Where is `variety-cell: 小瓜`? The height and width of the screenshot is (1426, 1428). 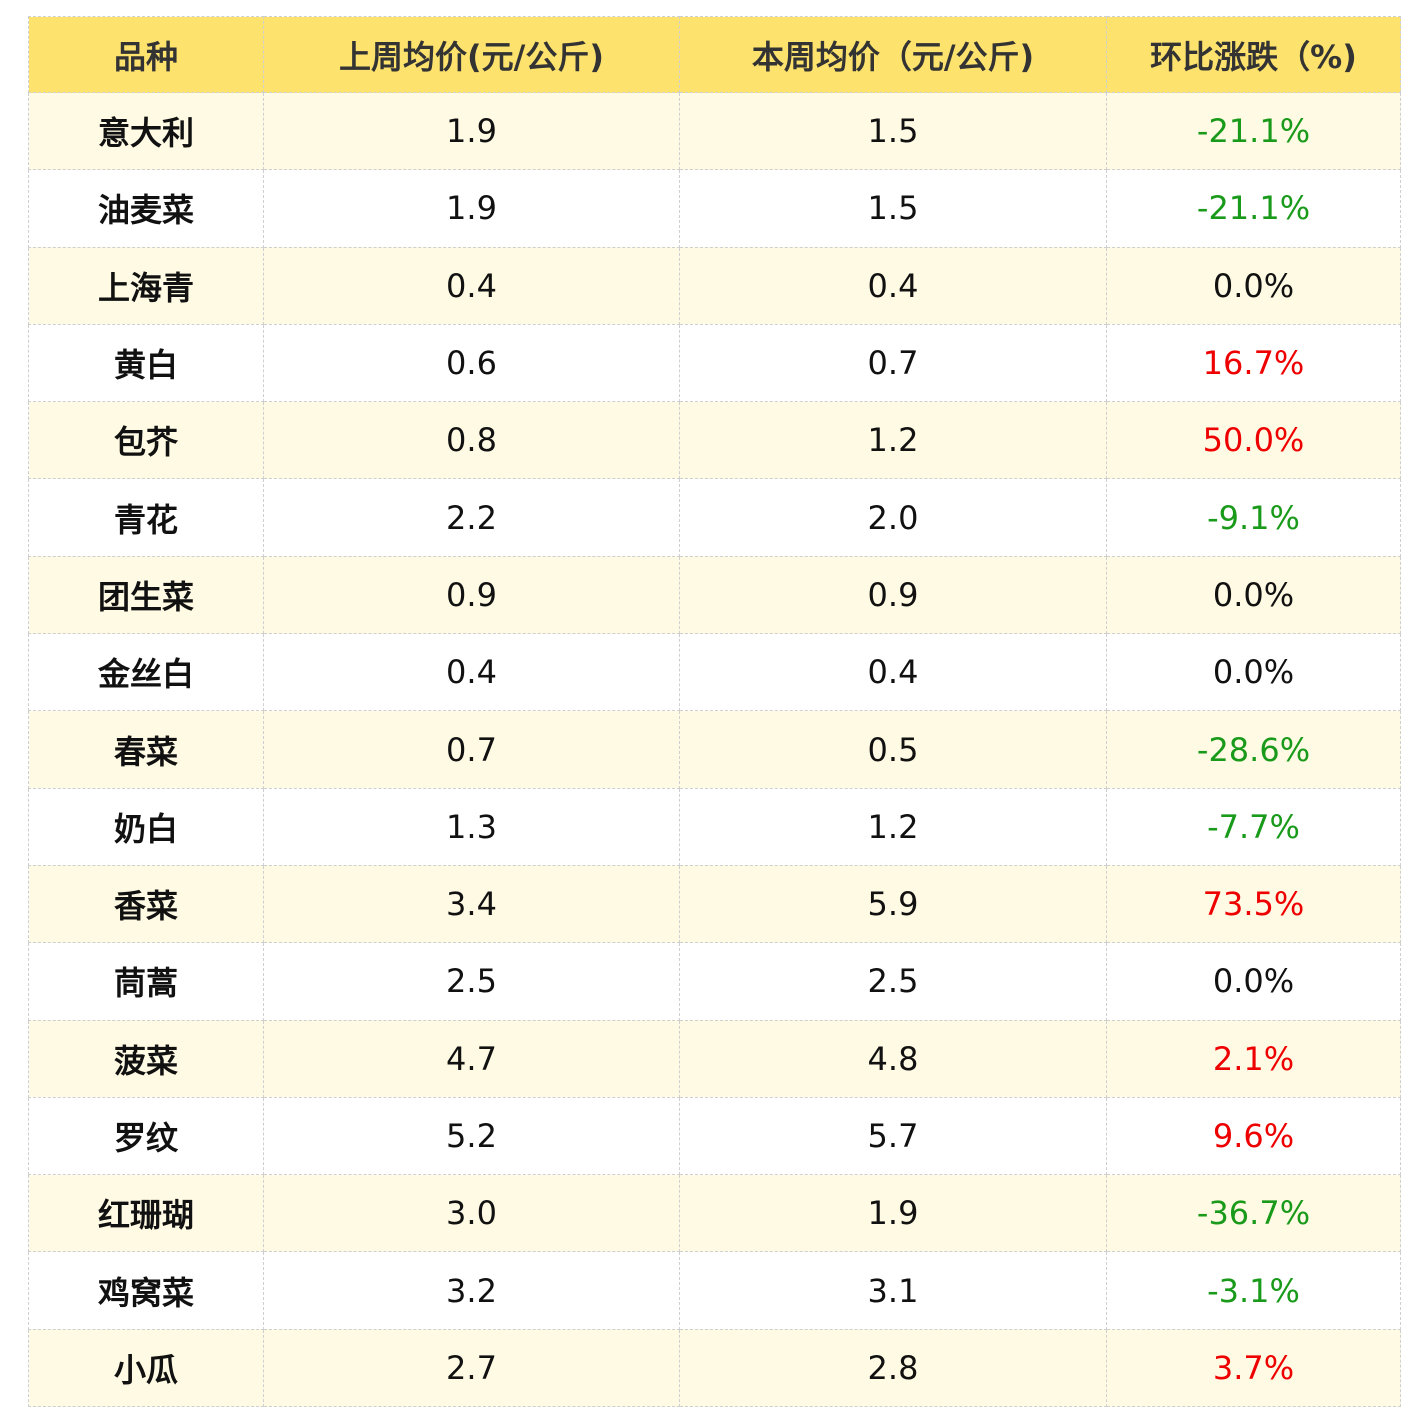
variety-cell: 小瓜 is located at coordinates (146, 1368).